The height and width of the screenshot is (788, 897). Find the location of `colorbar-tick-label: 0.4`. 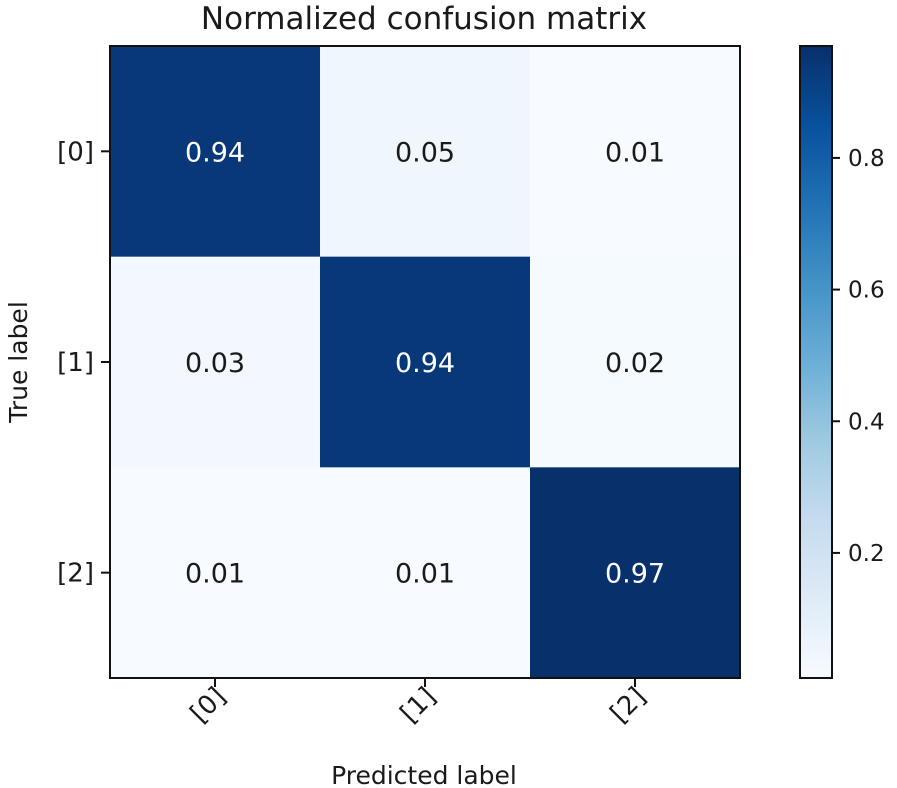

colorbar-tick-label: 0.4 is located at coordinates (866, 422).